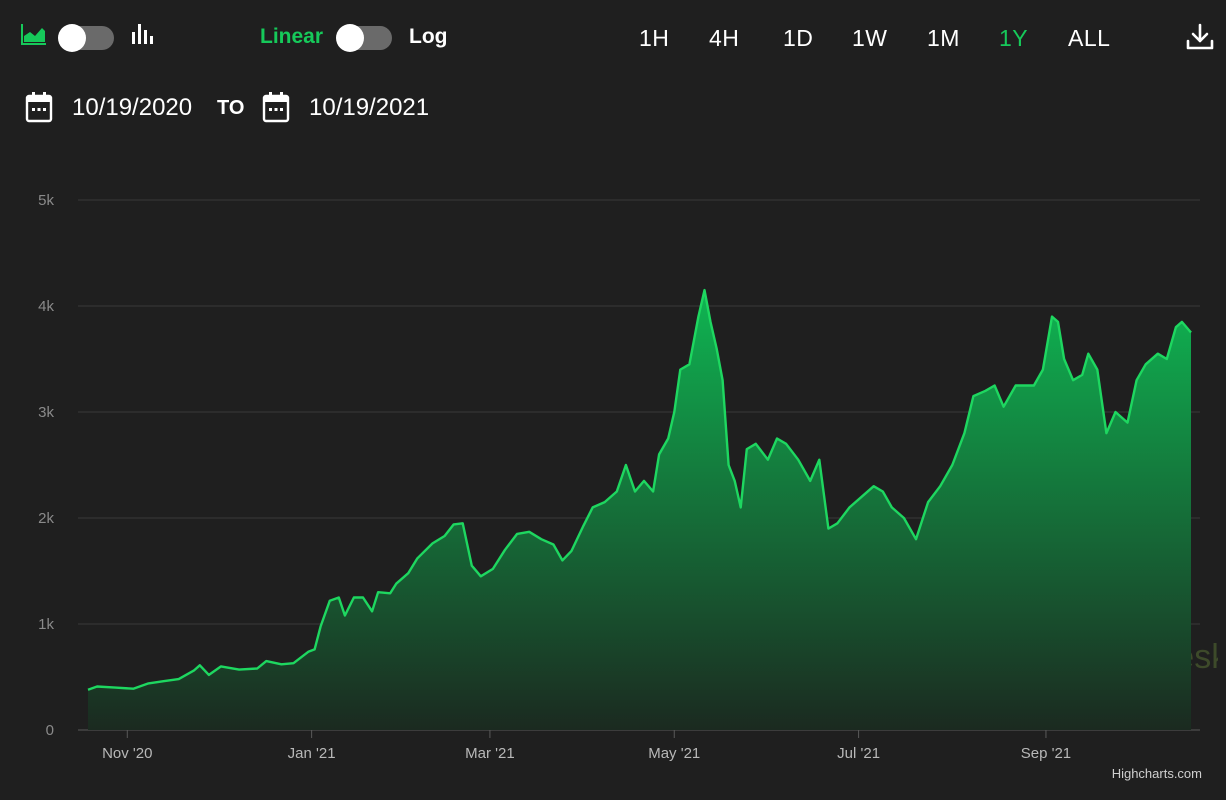  I want to click on range-button-1w: 1W, so click(870, 38).